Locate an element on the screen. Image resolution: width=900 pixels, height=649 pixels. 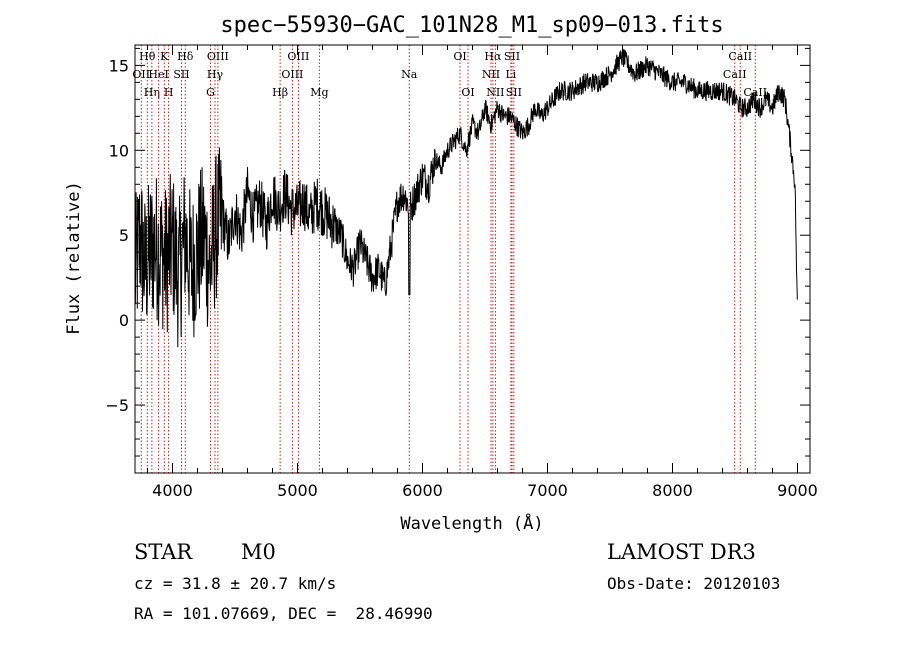
line-marker-label: Mg is located at coordinates (319, 92).